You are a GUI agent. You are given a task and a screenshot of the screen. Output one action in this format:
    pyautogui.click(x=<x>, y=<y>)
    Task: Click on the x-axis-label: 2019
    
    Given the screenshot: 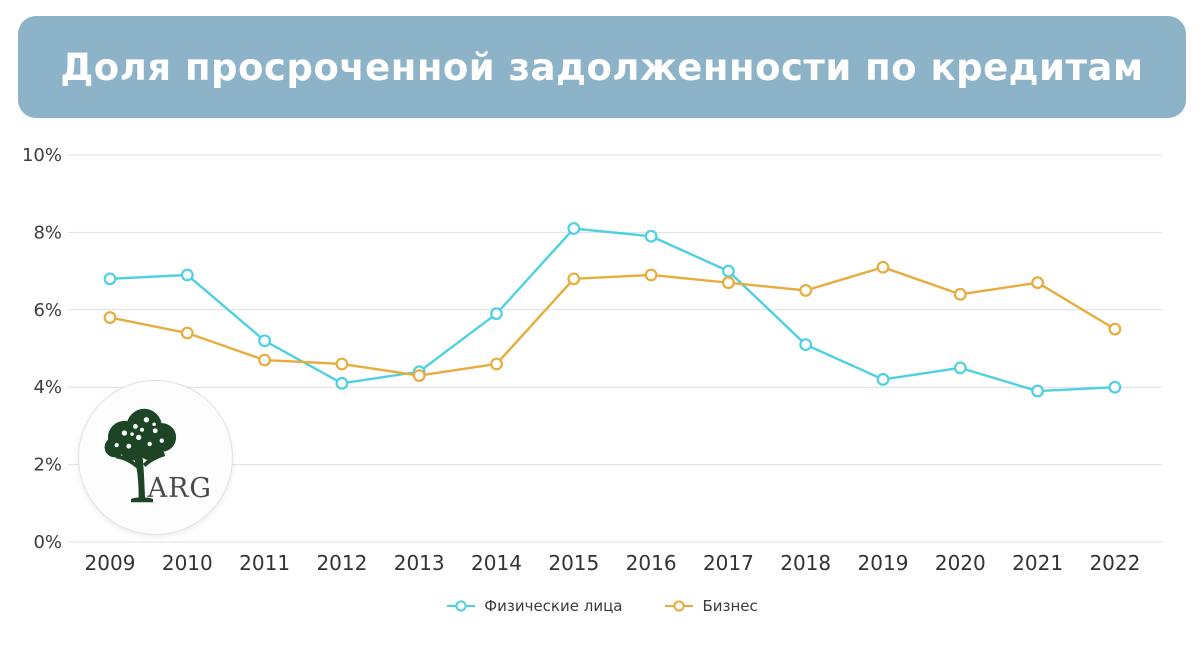 What is the action you would take?
    pyautogui.click(x=883, y=563)
    